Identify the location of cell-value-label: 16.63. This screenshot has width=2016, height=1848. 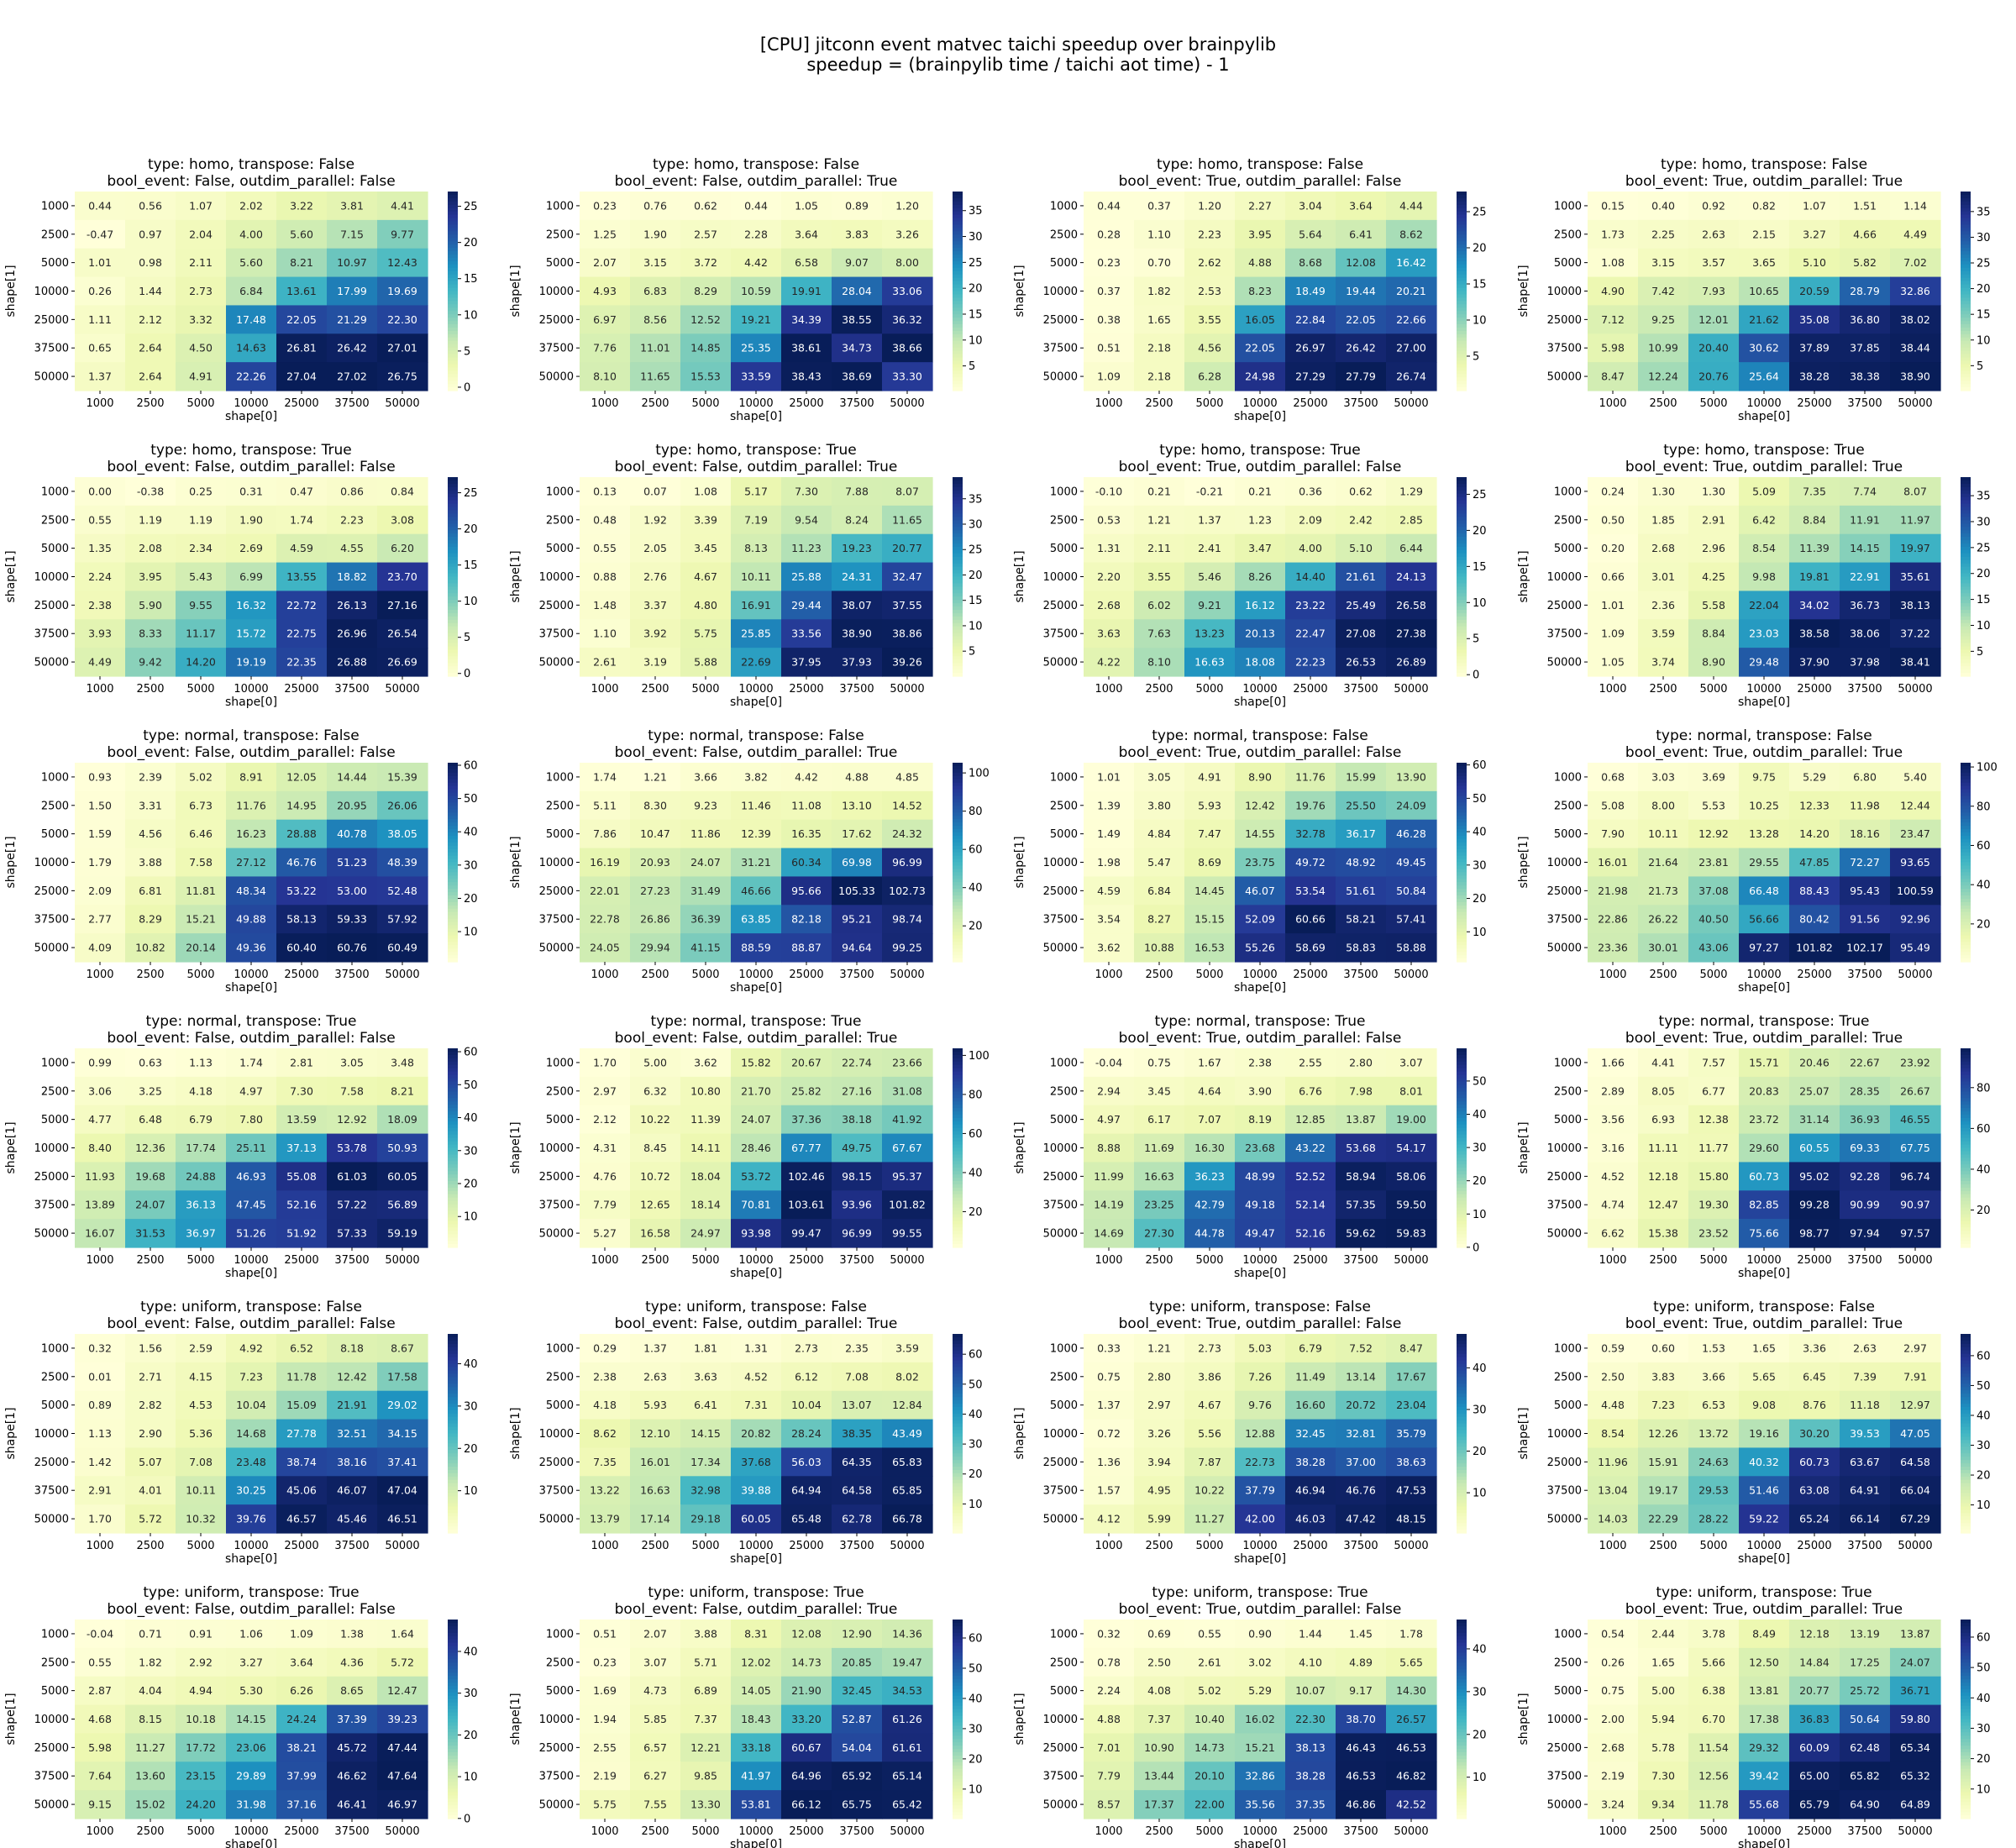
(655, 1490).